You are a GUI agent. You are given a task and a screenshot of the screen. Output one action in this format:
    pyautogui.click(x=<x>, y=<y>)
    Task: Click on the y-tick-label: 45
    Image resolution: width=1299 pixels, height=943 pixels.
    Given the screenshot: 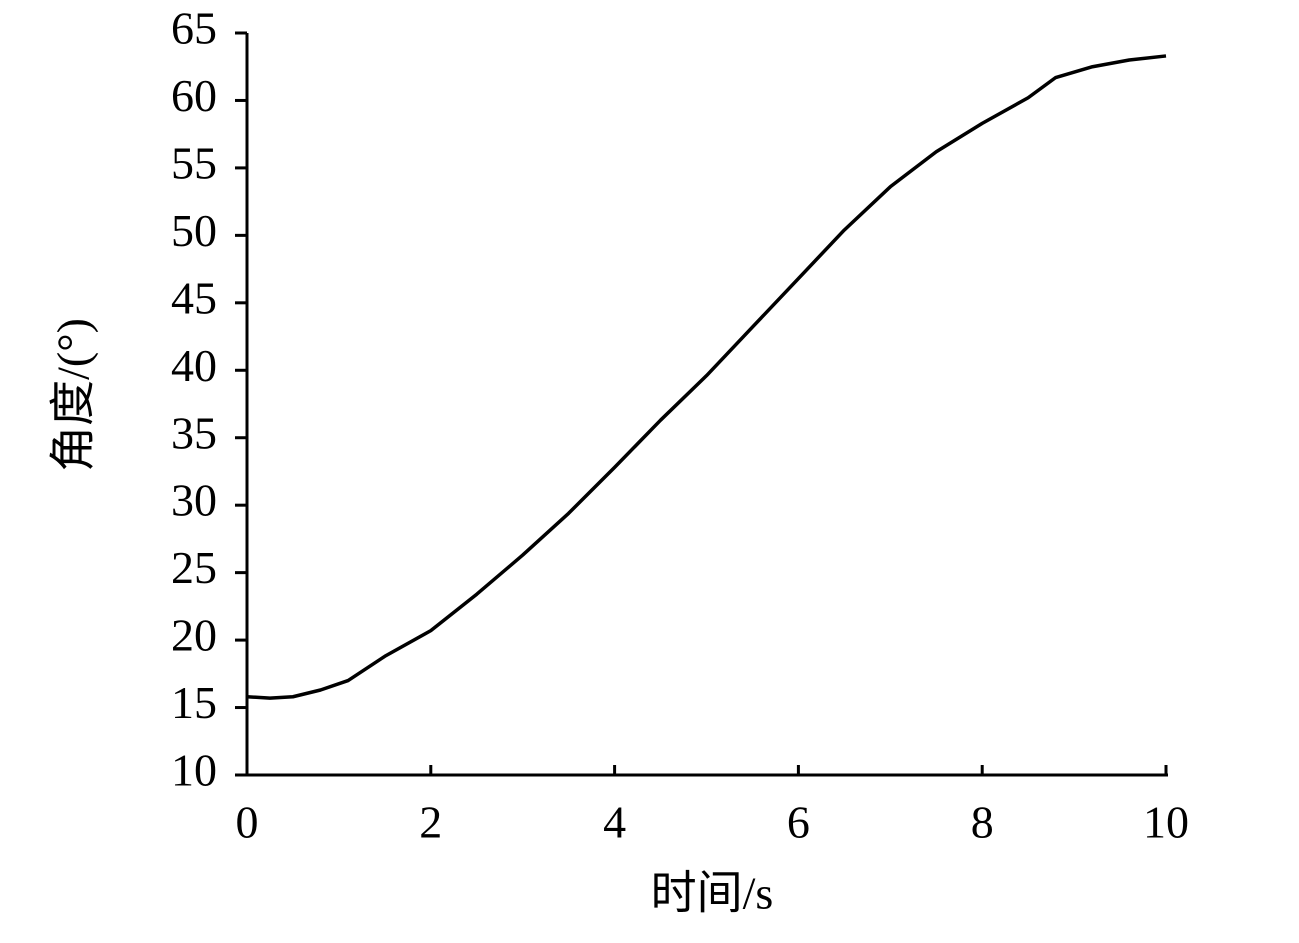 What is the action you would take?
    pyautogui.click(x=194, y=297)
    